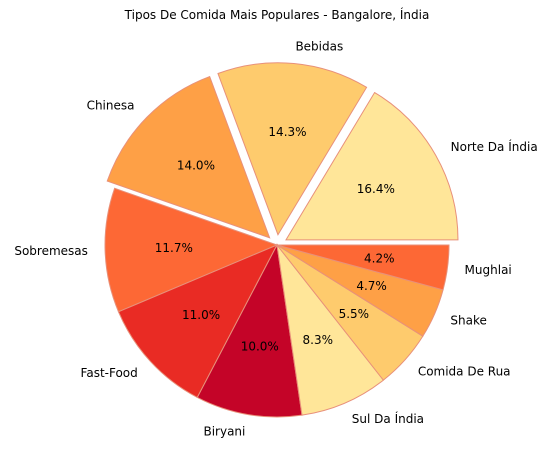 The height and width of the screenshot is (473, 554). Describe the element at coordinates (319, 46) in the screenshot. I see `pie-slice-category-label: Bebidas` at that location.